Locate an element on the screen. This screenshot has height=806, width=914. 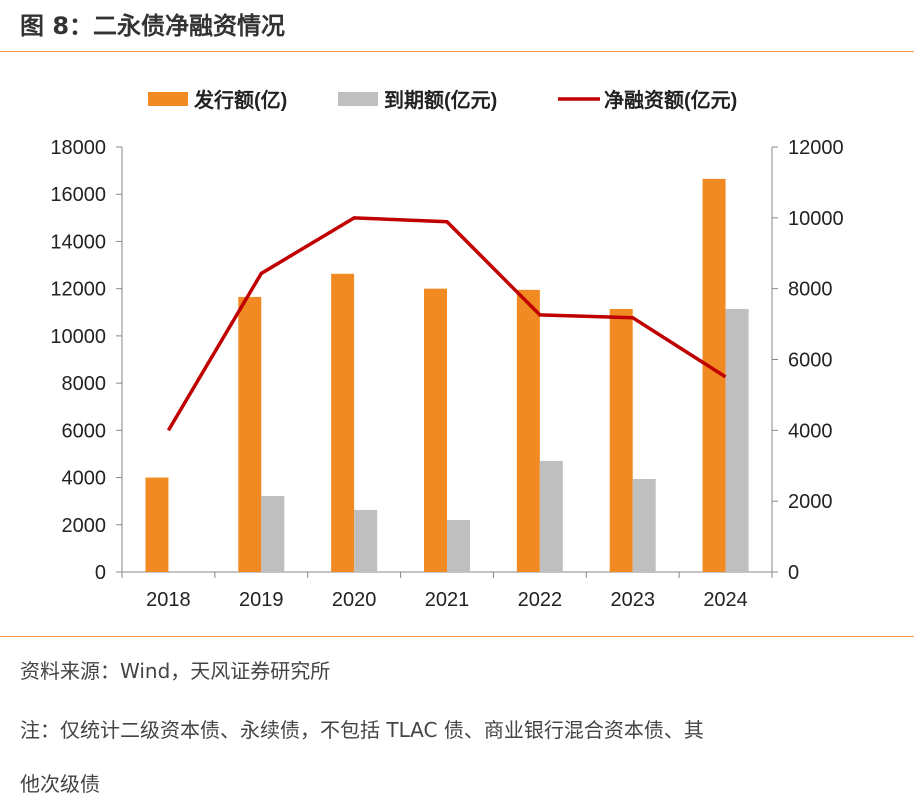
source-note: 资料来源：Wind，天风证券研究所 is located at coordinates (175, 671).